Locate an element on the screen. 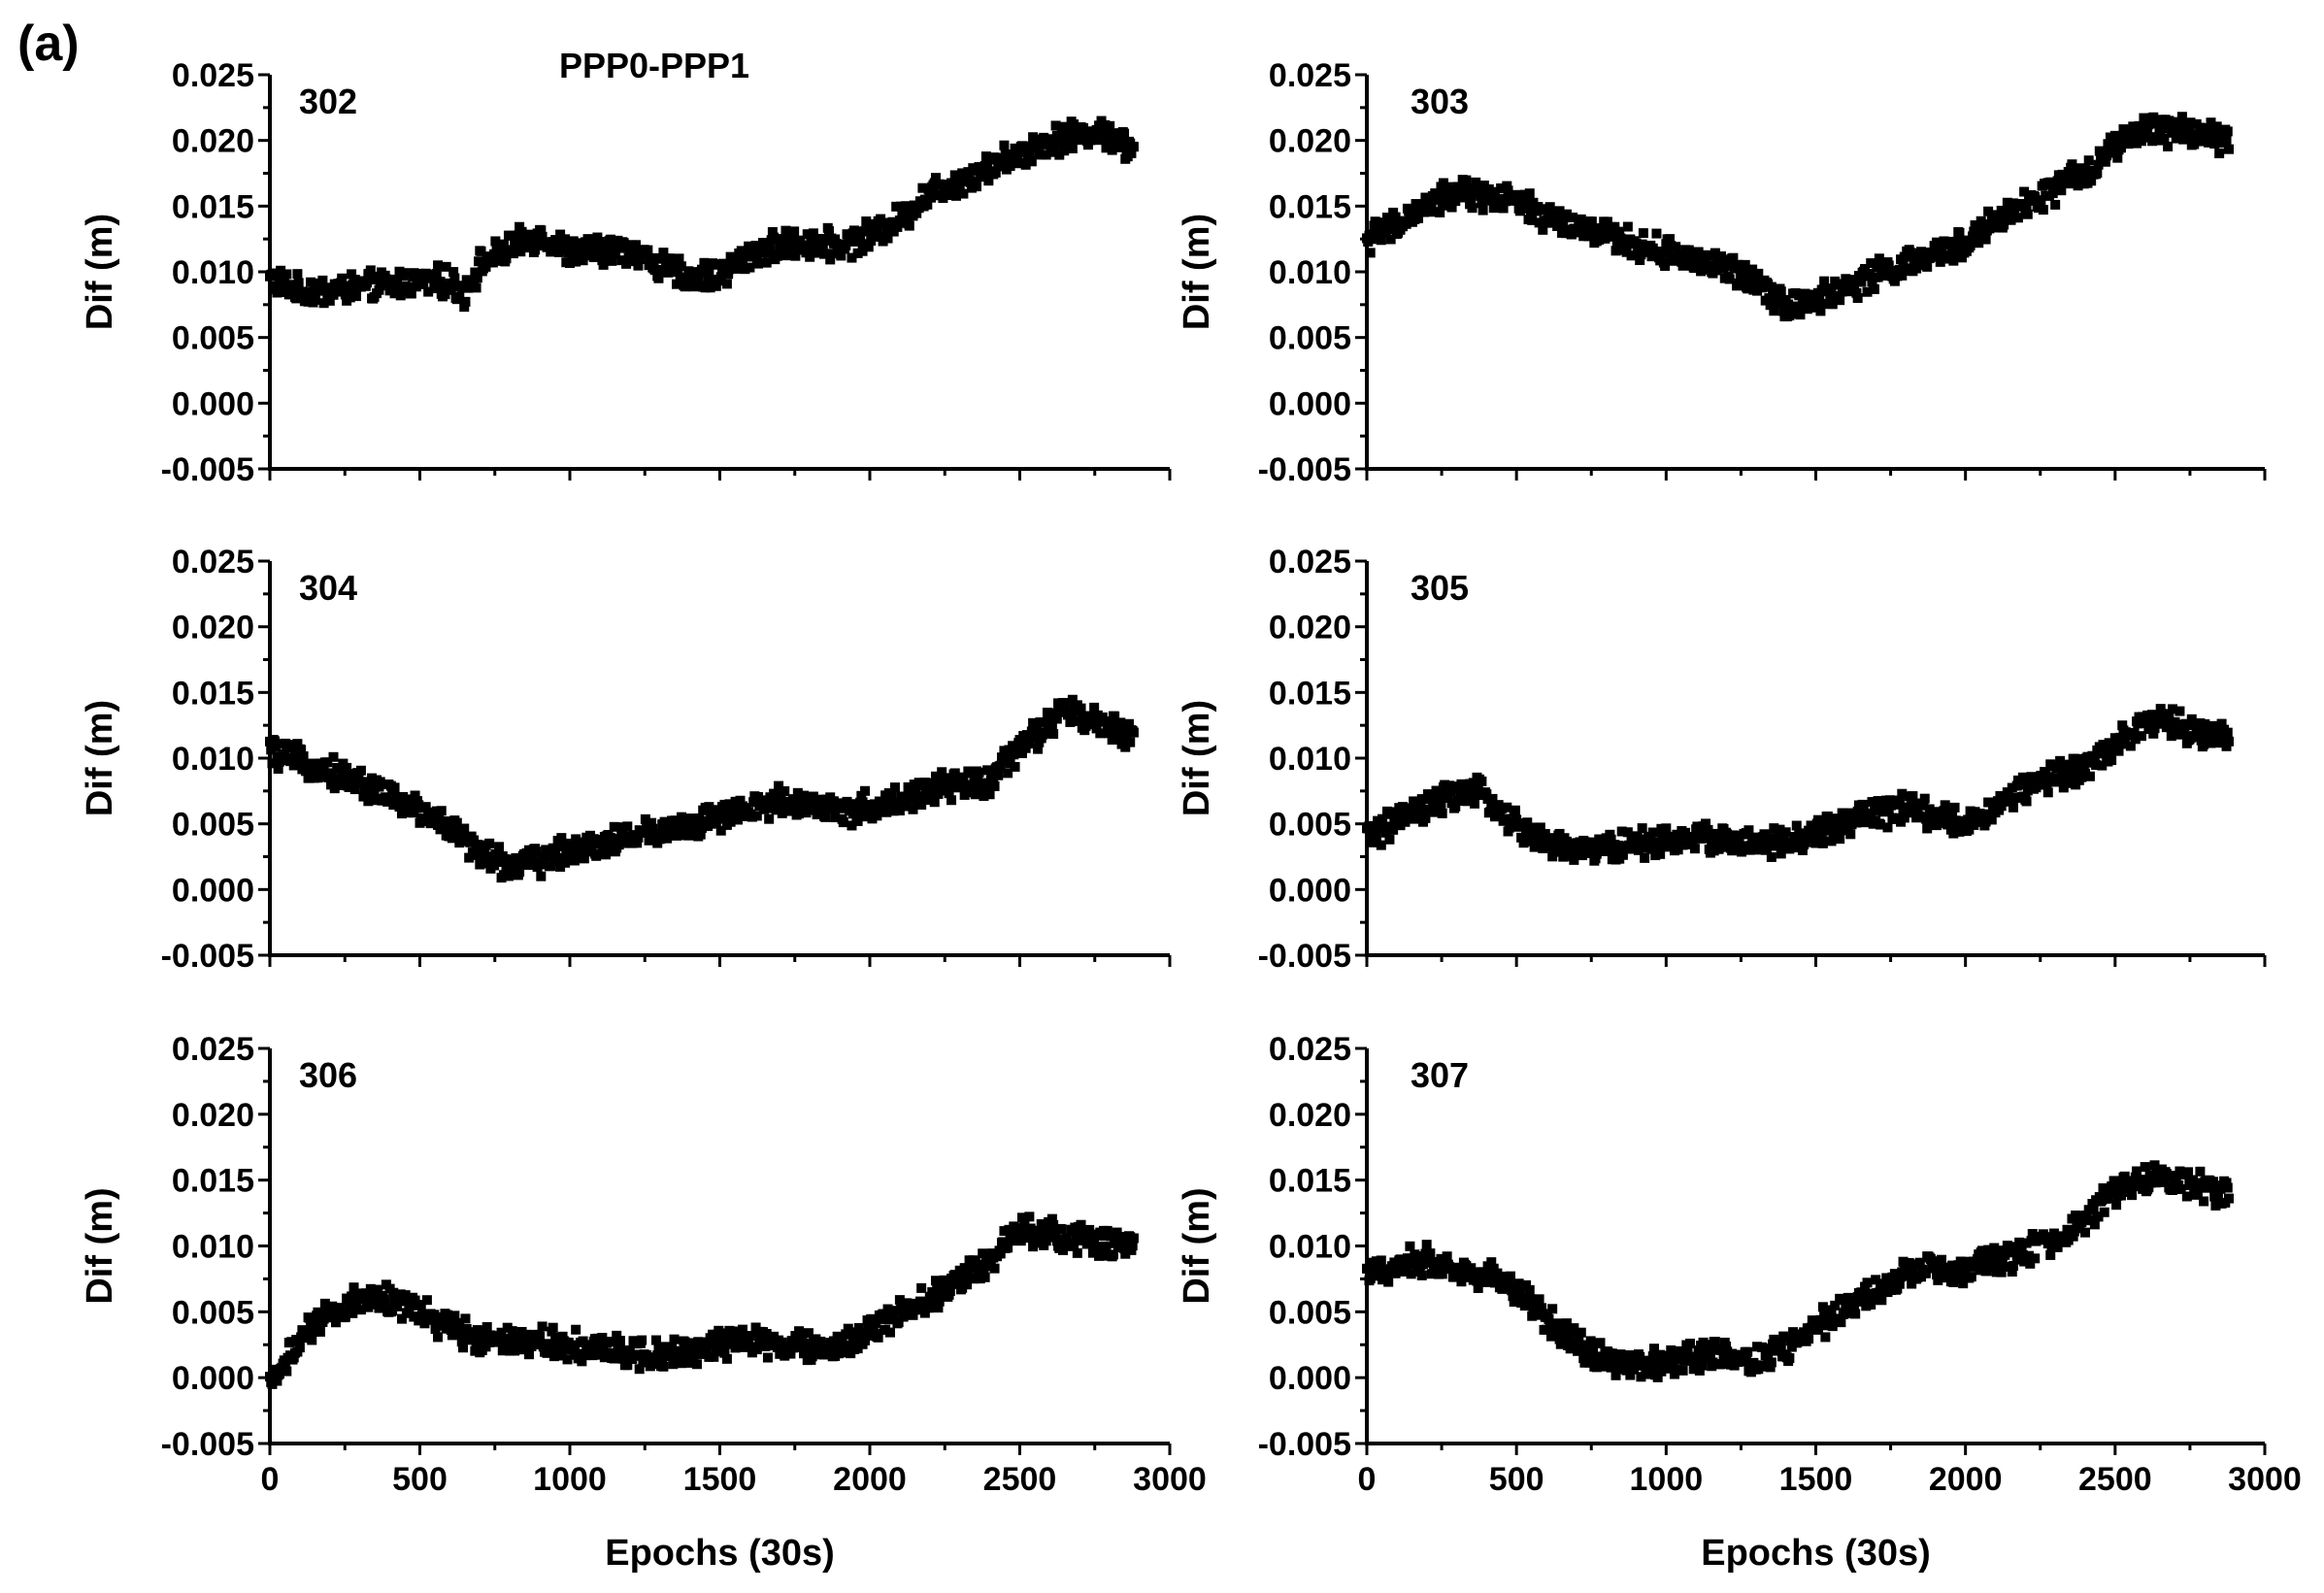 This screenshot has height=1593, width=2324. y-tick-label: 0.010 is located at coordinates (213, 759).